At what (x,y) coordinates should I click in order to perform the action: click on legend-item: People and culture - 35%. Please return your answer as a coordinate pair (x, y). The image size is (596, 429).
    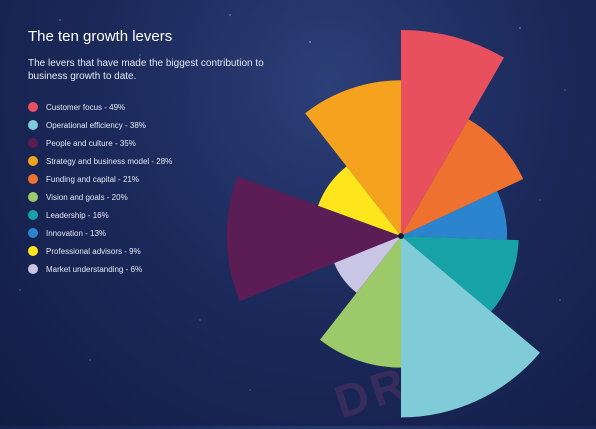
    Looking at the image, I should click on (100, 143).